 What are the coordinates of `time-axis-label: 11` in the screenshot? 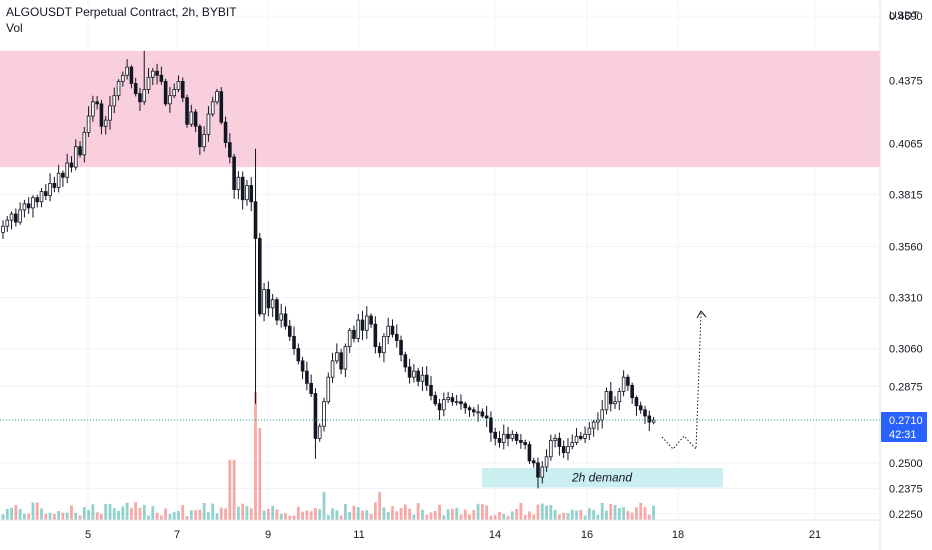 It's located at (358, 535).